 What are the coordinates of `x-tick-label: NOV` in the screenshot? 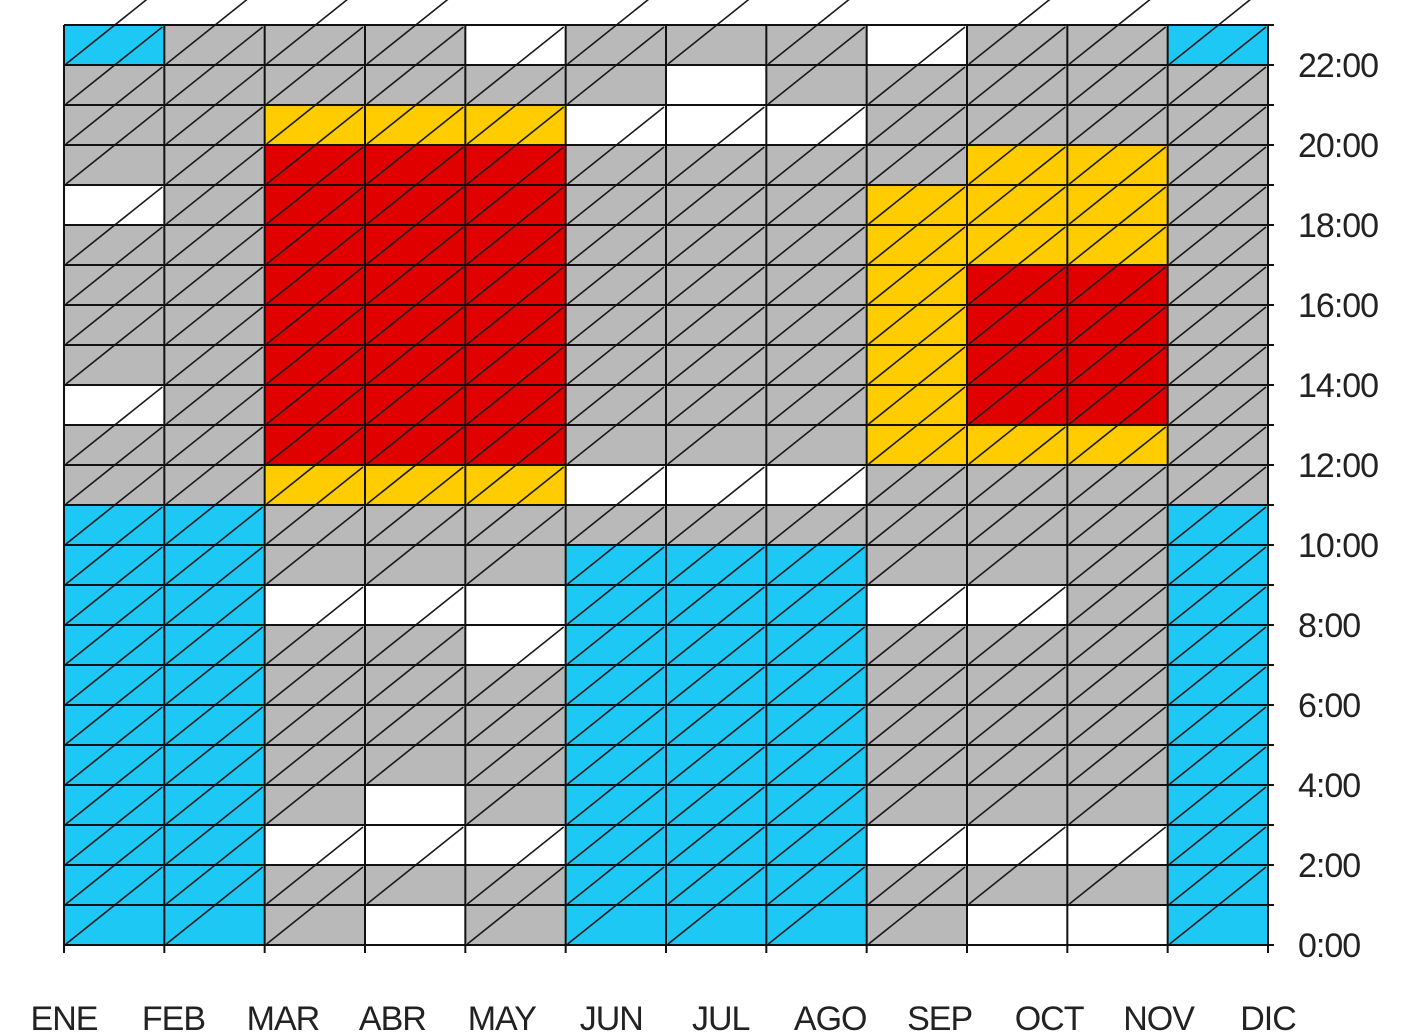 It's located at (1159, 1018).